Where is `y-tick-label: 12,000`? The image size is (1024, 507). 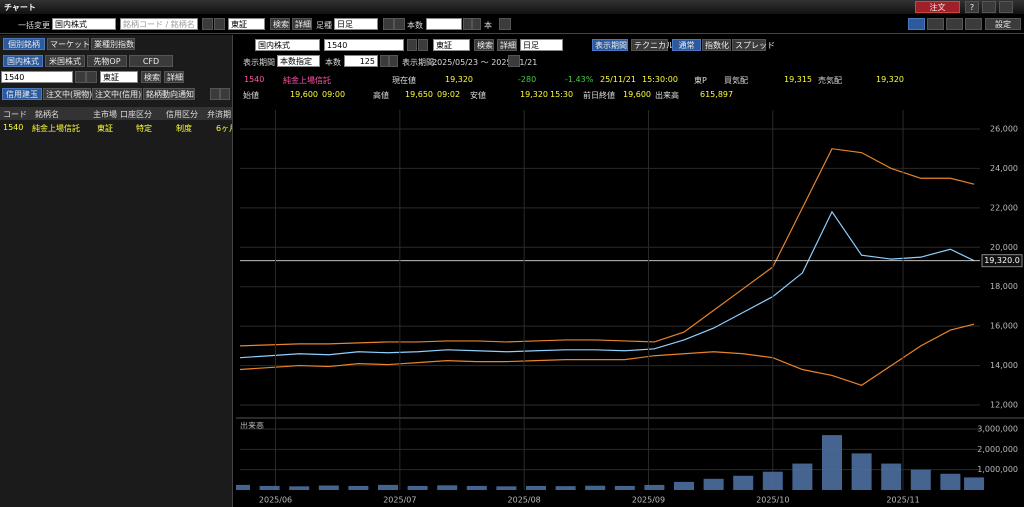
y-tick-label: 12,000 is located at coordinates (1004, 405).